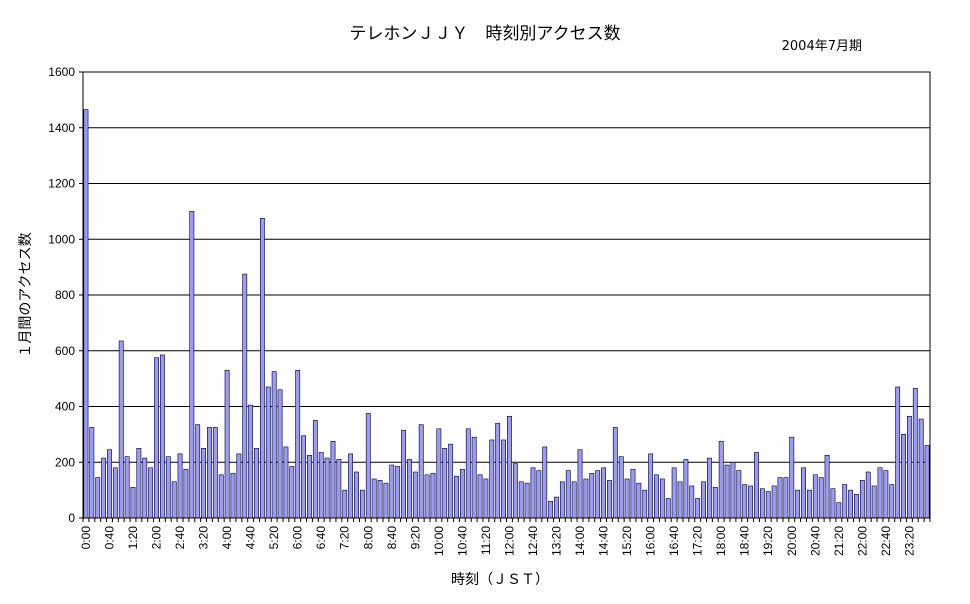 The image size is (970, 604). Describe the element at coordinates (909, 541) in the screenshot. I see `x-tick-label: 23:20` at that location.